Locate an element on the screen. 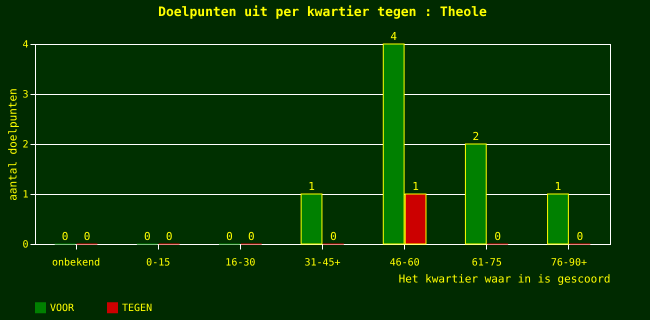  x-axis-title: Het kwartier waar in is gescoord is located at coordinates (504, 279).